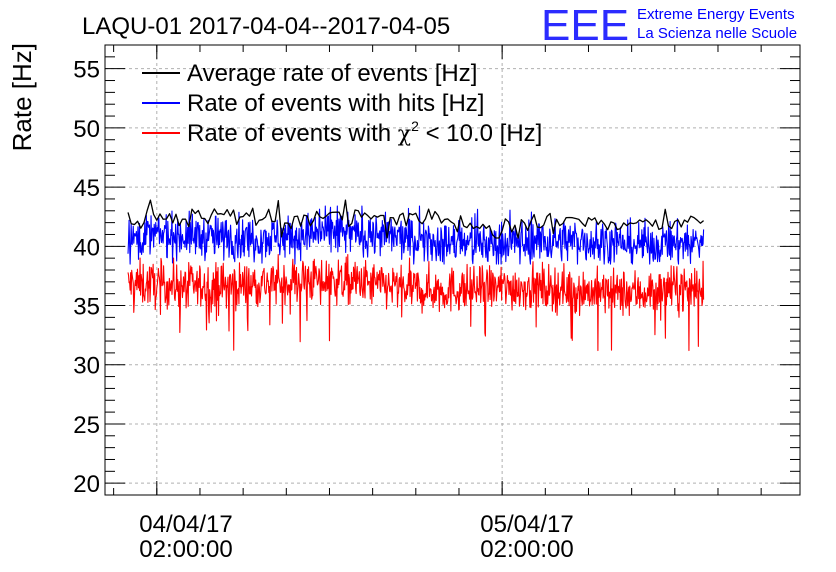  I want to click on eee-logo-line2: La Scienza nelle Scuole, so click(717, 33).